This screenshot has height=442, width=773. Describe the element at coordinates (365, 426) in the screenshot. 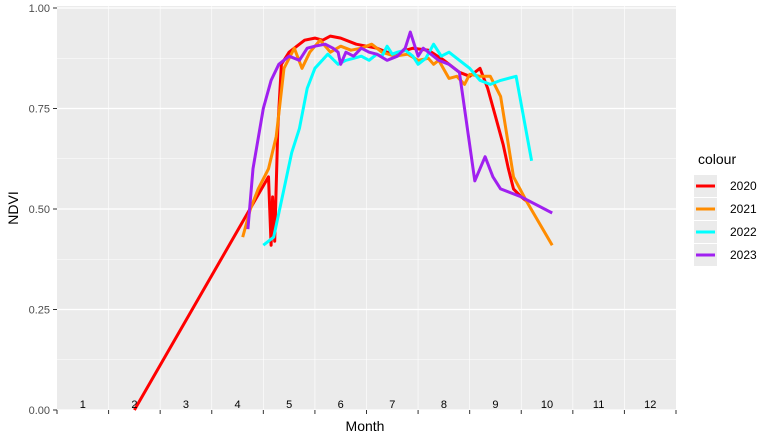

I see `x-axis-title: Month` at that location.